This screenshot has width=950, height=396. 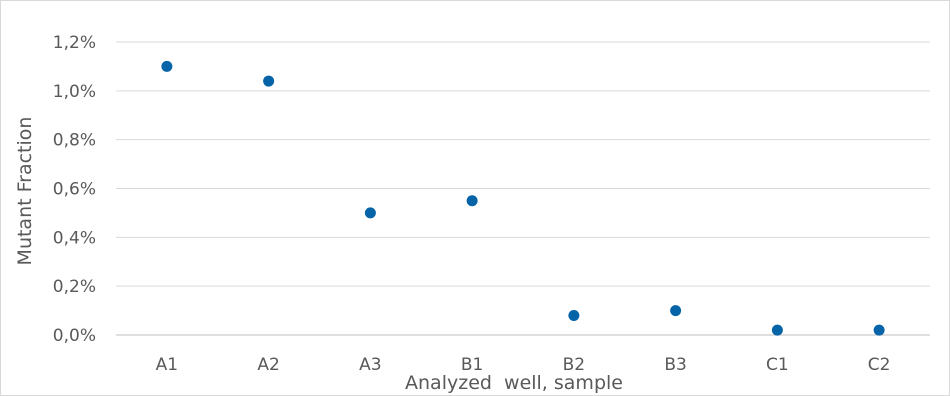 What do you see at coordinates (514, 383) in the screenshot?
I see `x-axis-title: Analyzed well, sample` at bounding box center [514, 383].